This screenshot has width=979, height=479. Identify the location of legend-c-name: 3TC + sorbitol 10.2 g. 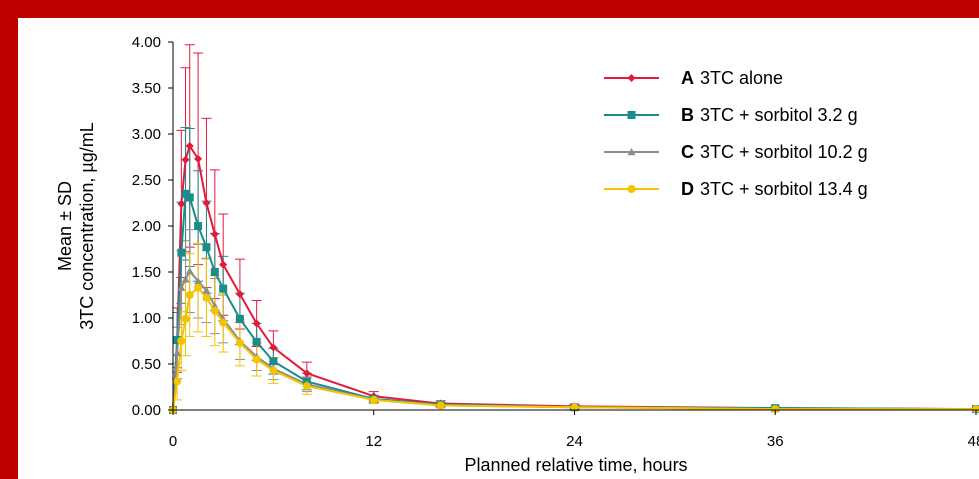
(784, 152).